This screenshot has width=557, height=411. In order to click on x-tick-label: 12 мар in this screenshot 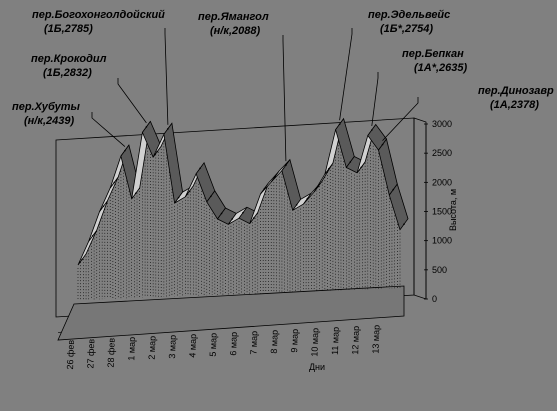, I will do `click(355, 340)`.